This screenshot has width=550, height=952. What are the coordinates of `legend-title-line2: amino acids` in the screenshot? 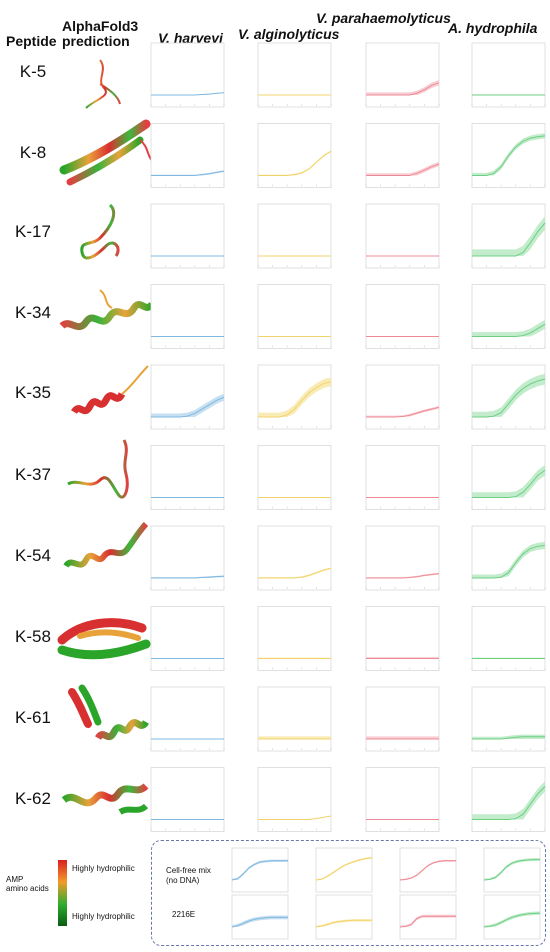 It's located at (27, 888).